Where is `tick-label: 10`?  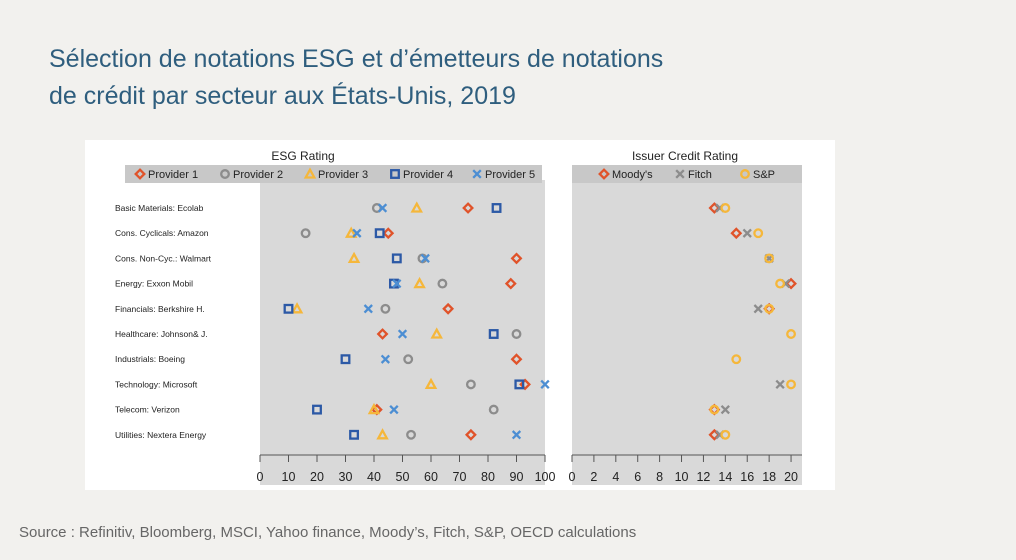 tick-label: 10 is located at coordinates (682, 477).